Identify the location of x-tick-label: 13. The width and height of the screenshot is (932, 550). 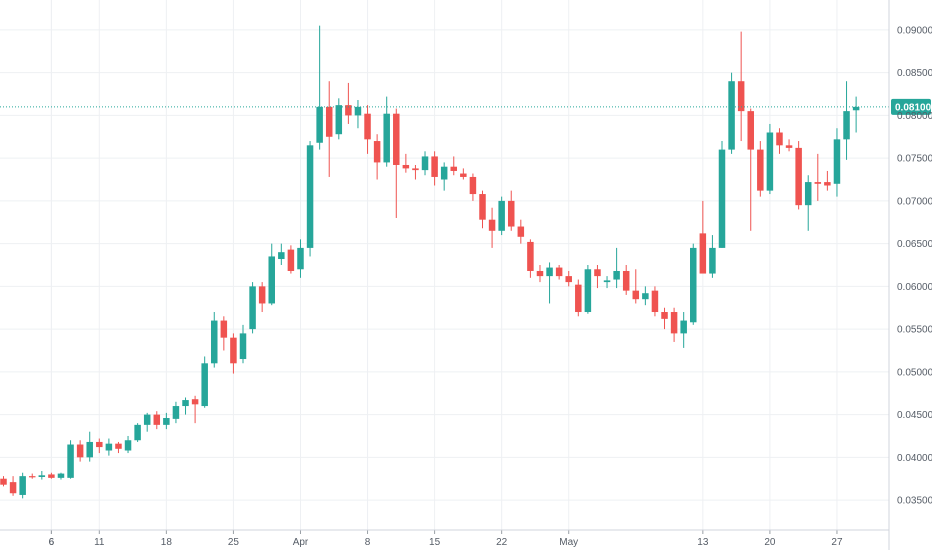
(703, 542).